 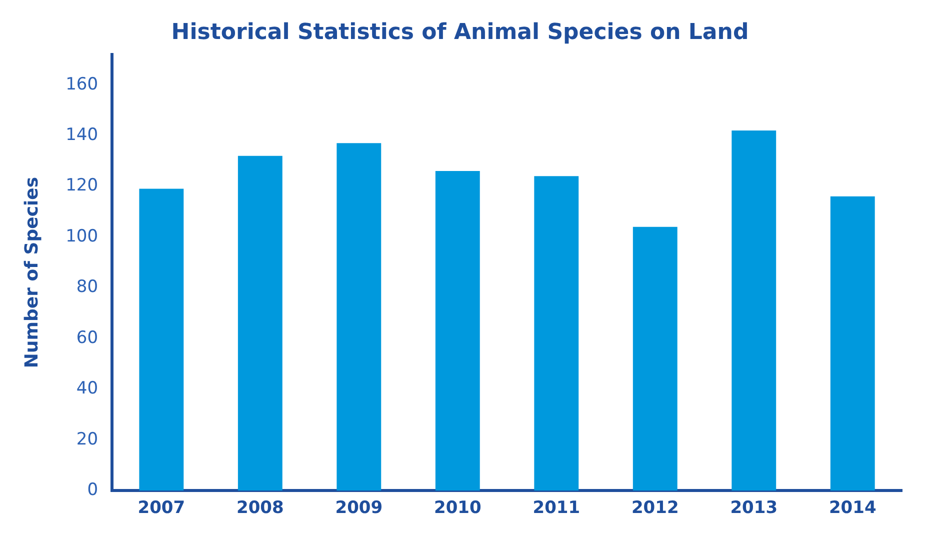 I want to click on x-tick-label: 2014, so click(x=852, y=508).